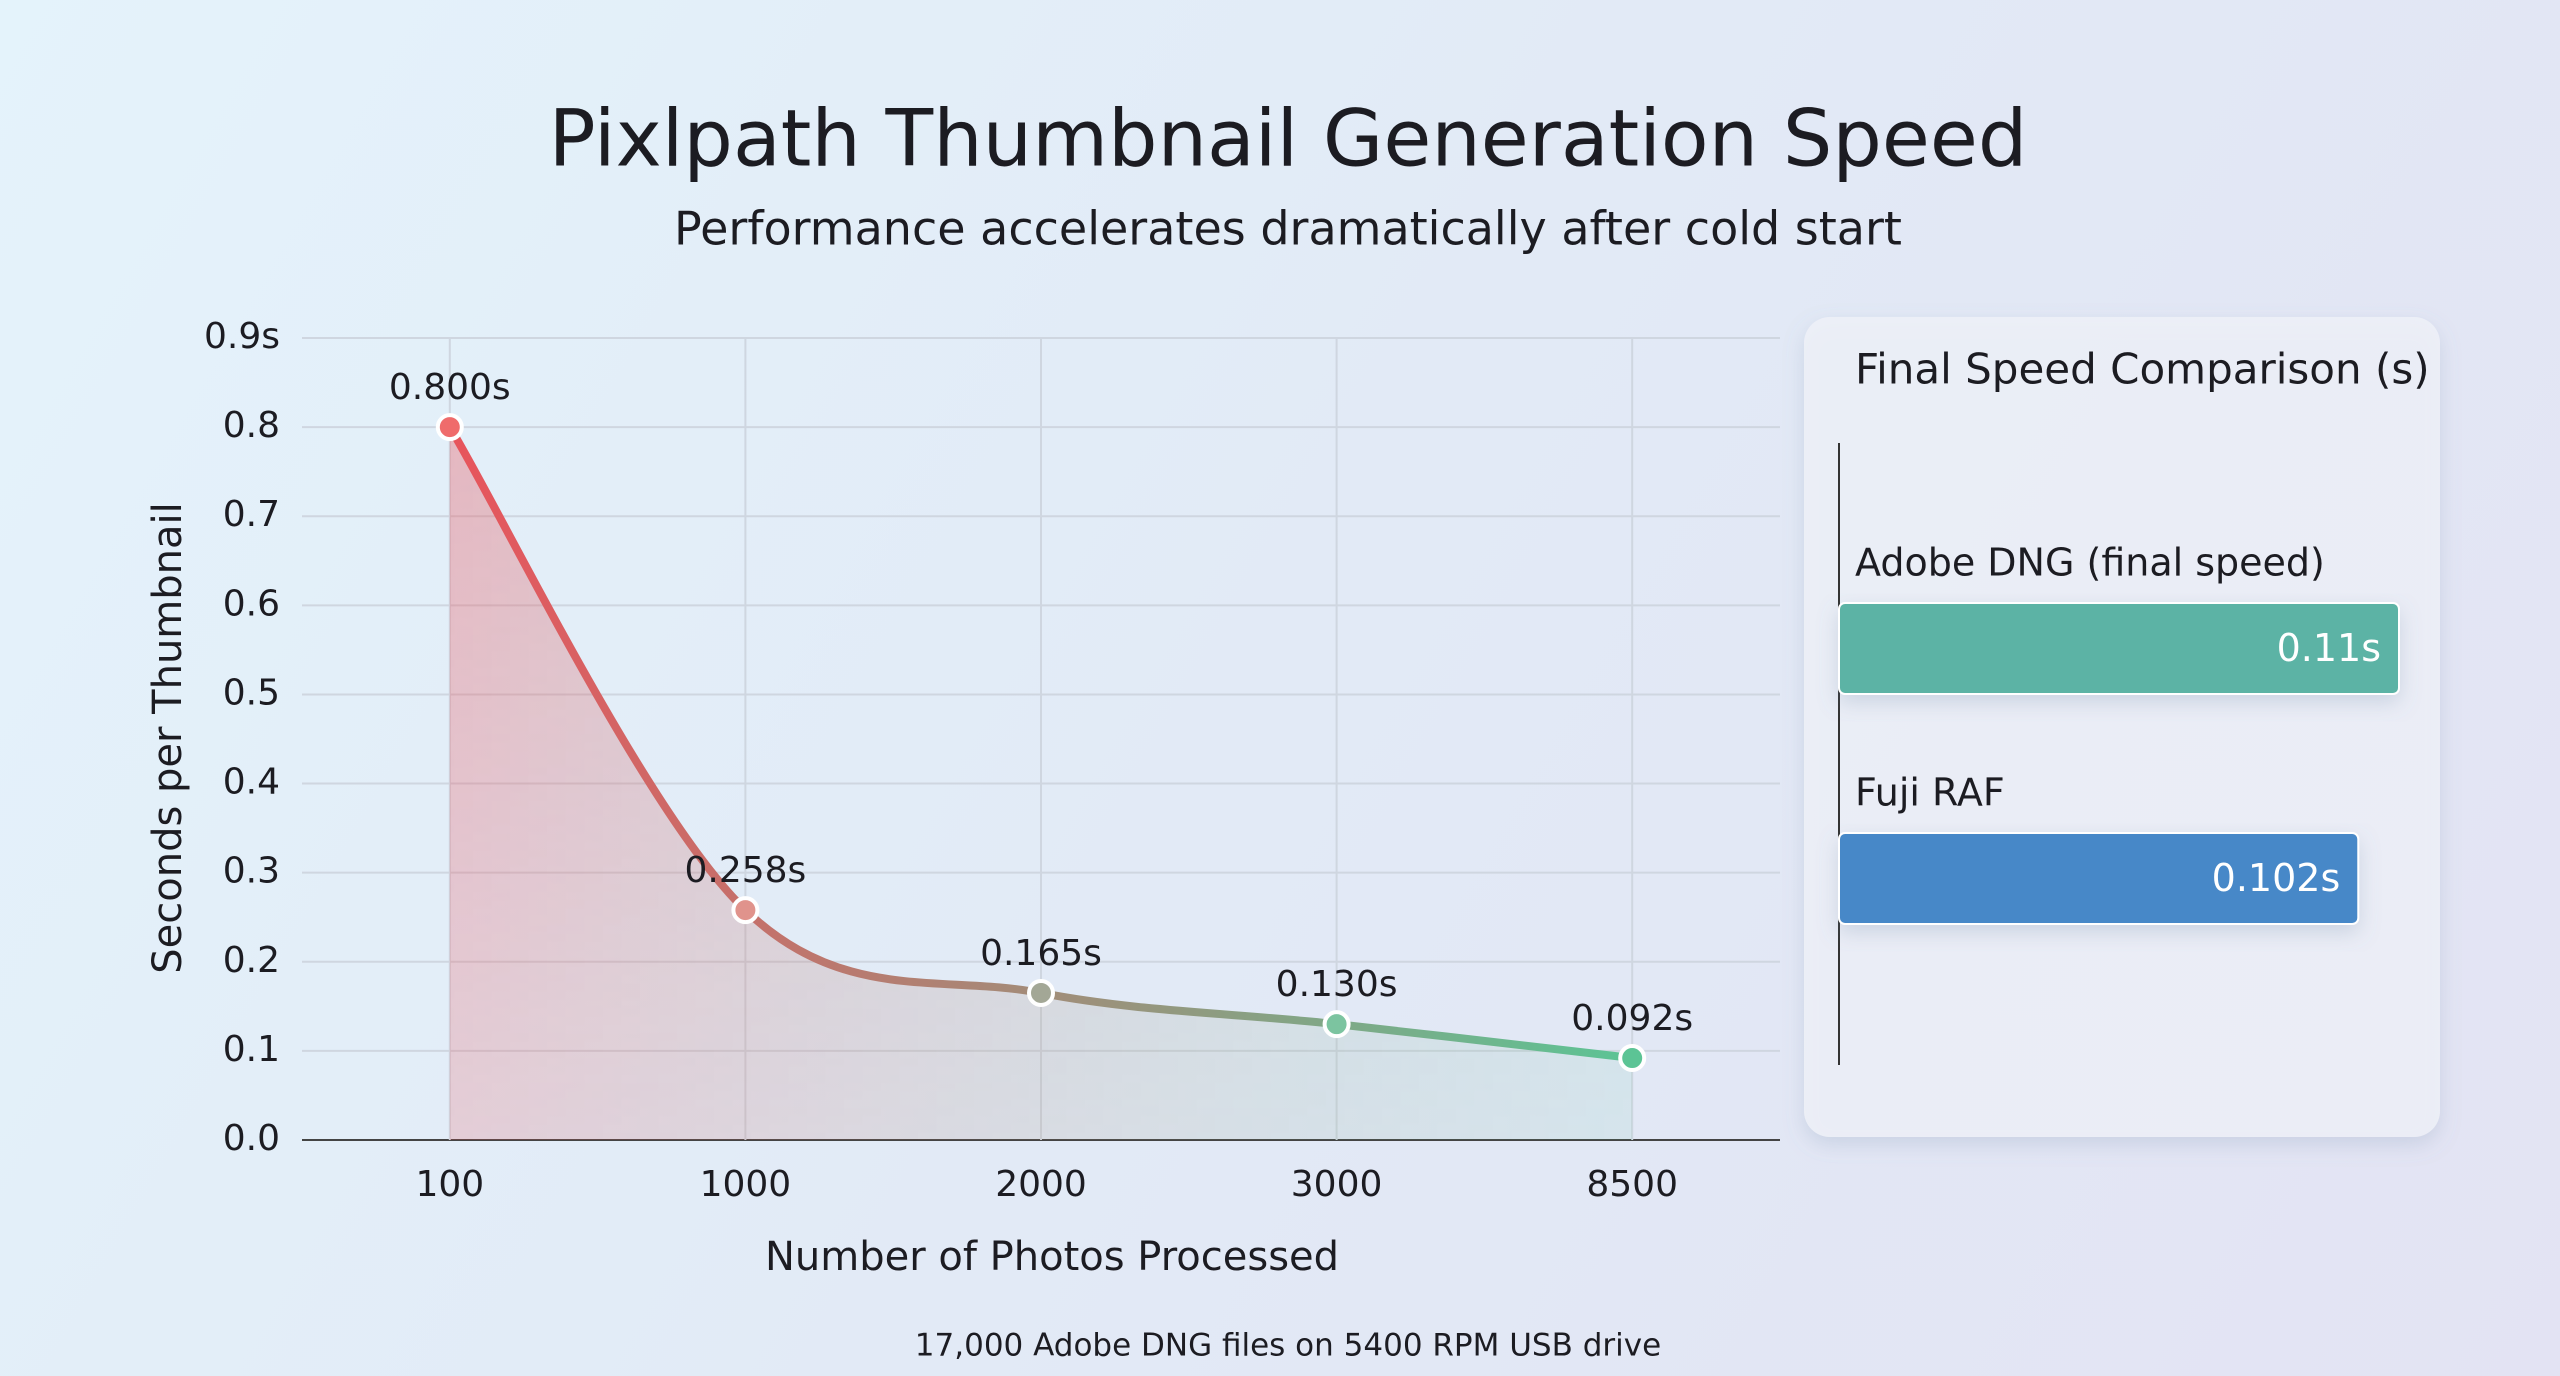 Image resolution: width=2560 pixels, height=1376 pixels. I want to click on data-label: 0.258s, so click(745, 870).